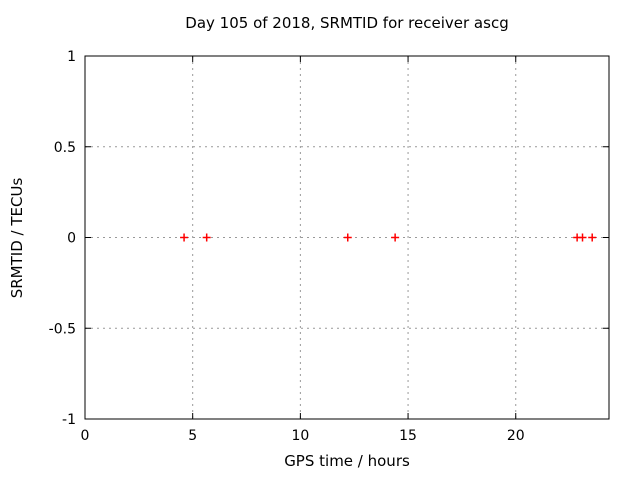  I want to click on y-tick-label: 0.5, so click(65, 148).